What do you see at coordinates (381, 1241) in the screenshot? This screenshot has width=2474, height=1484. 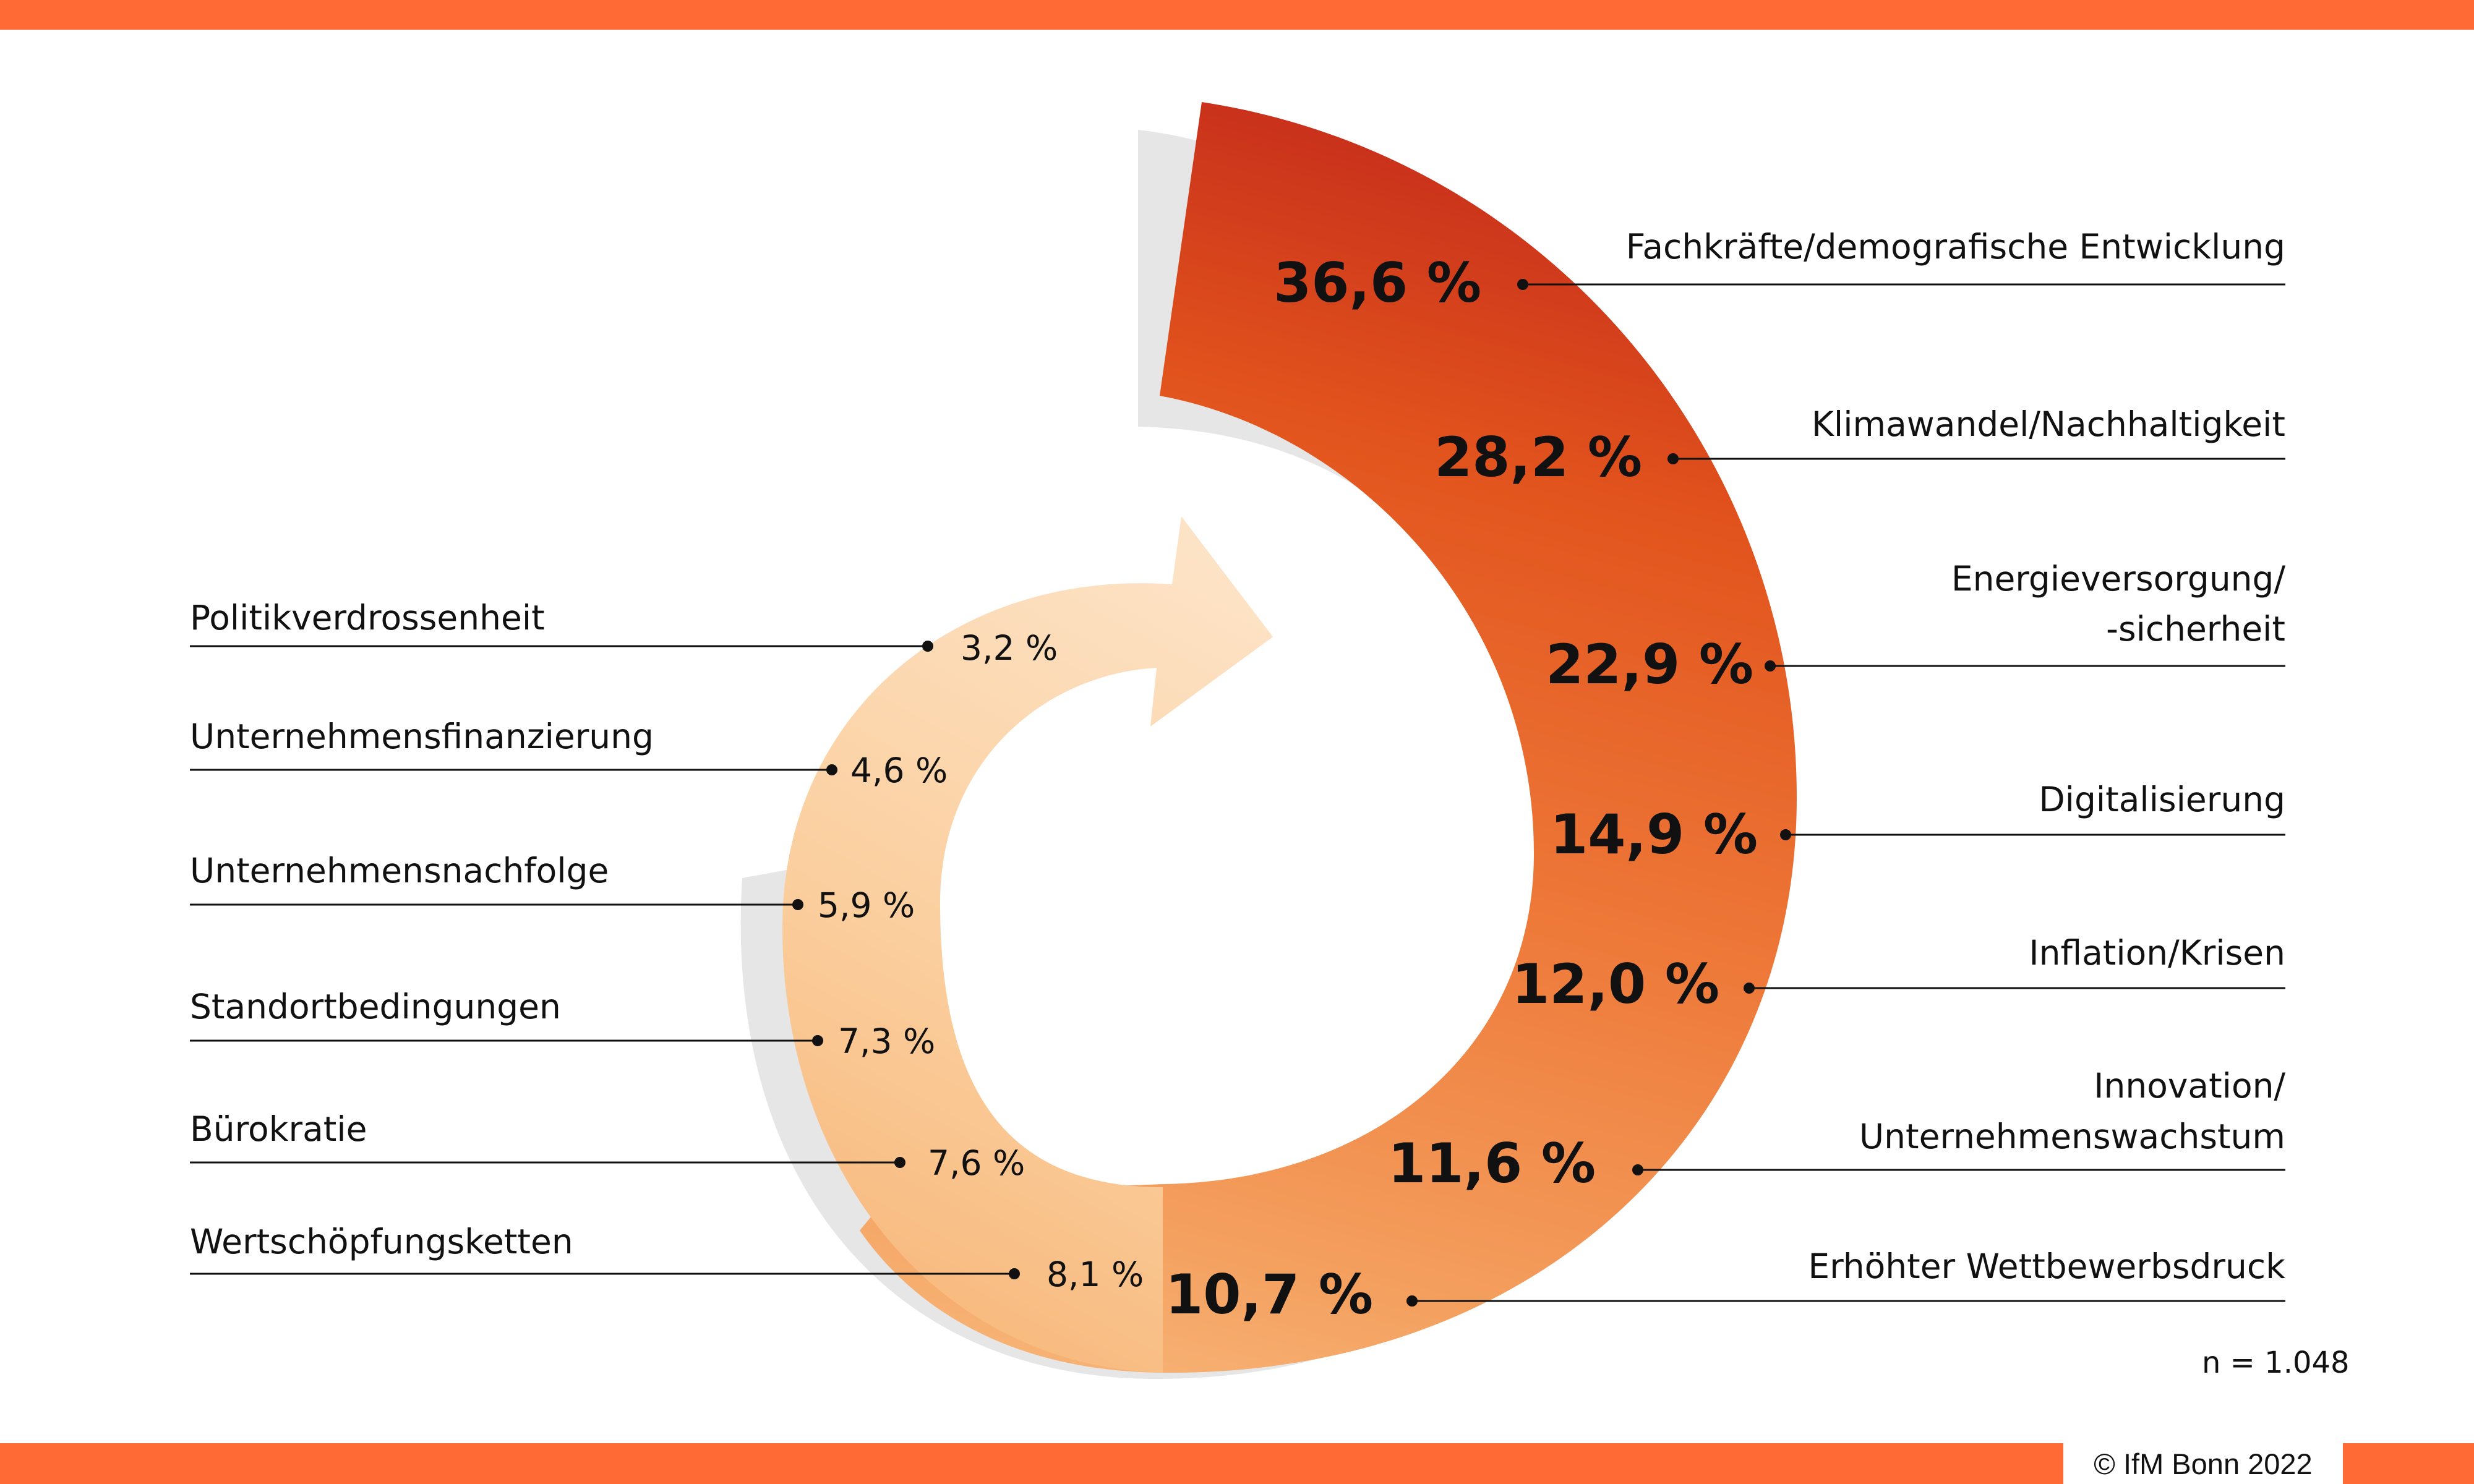 I see `category-label: Wertschöpfungsketten` at bounding box center [381, 1241].